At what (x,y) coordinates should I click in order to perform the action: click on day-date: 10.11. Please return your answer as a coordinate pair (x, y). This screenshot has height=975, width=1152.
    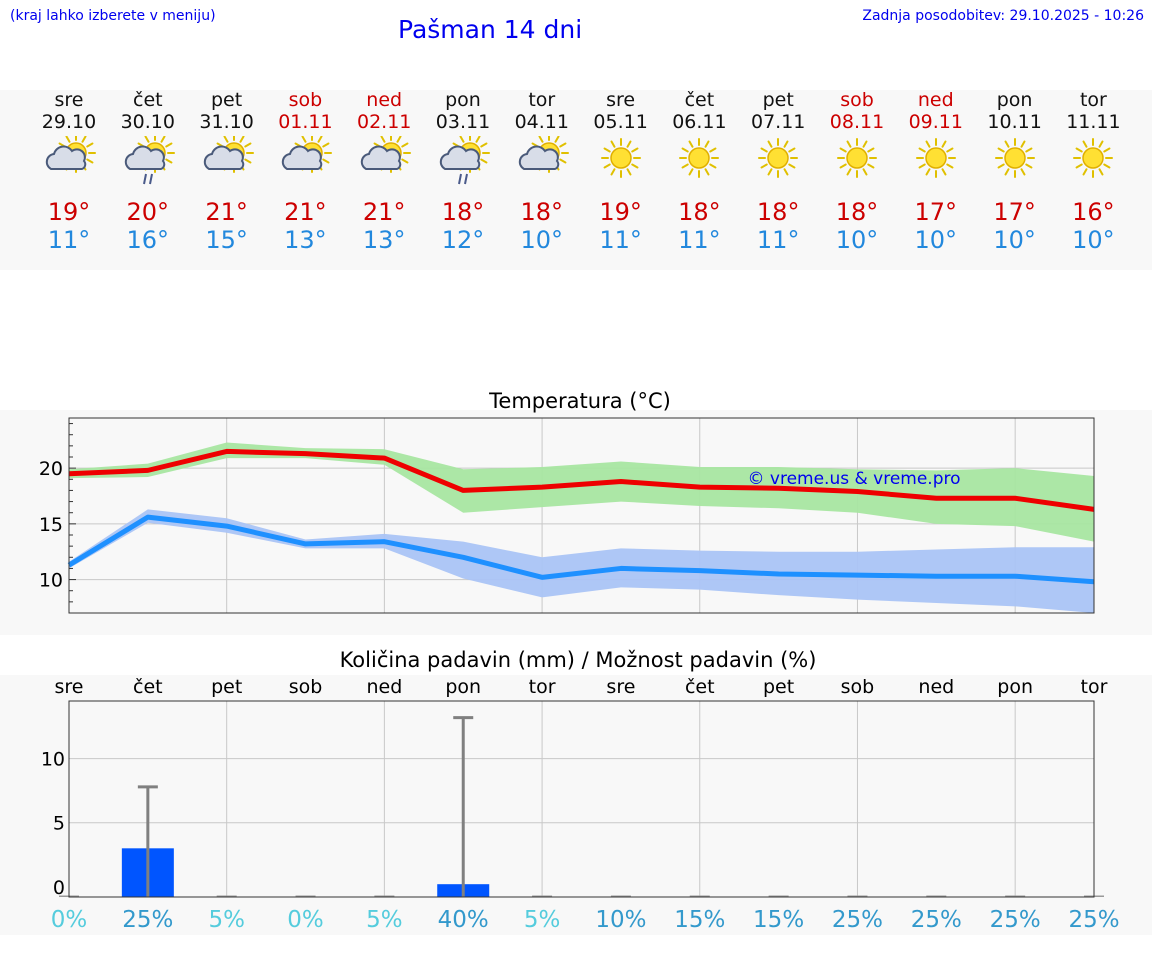
    Looking at the image, I should click on (1014, 122).